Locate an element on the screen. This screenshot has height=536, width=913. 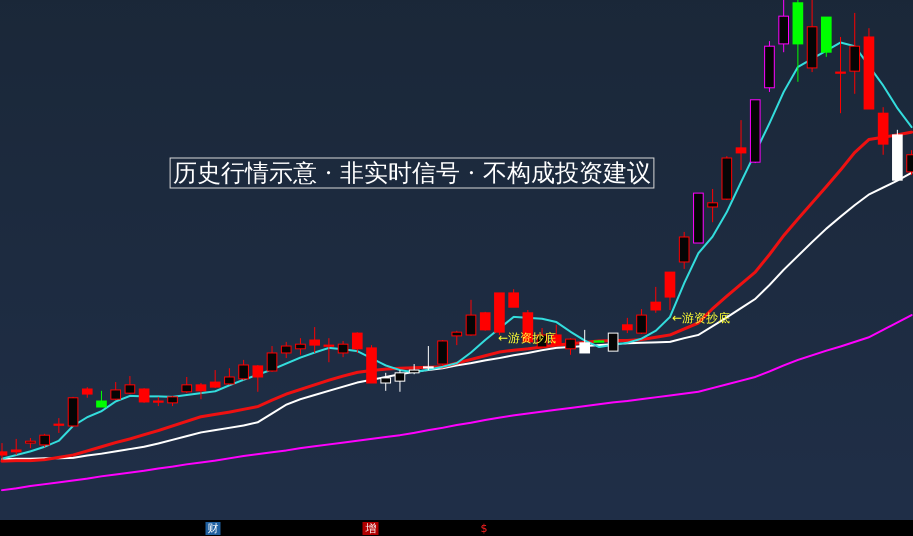
text: 历史行情示意 · 非实时信号 · 不构成投资建议 is located at coordinates (412, 173).